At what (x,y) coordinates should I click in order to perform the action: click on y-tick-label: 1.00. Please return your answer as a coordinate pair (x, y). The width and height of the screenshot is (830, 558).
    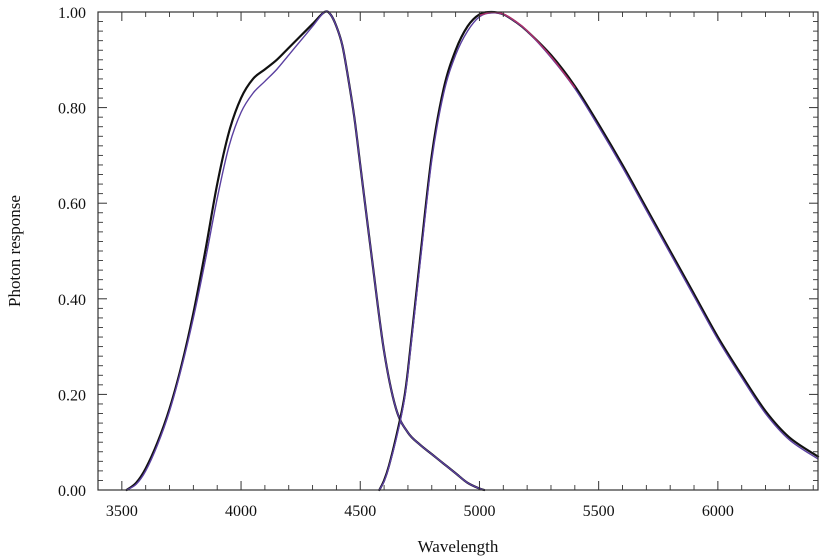
    Looking at the image, I should click on (72, 13).